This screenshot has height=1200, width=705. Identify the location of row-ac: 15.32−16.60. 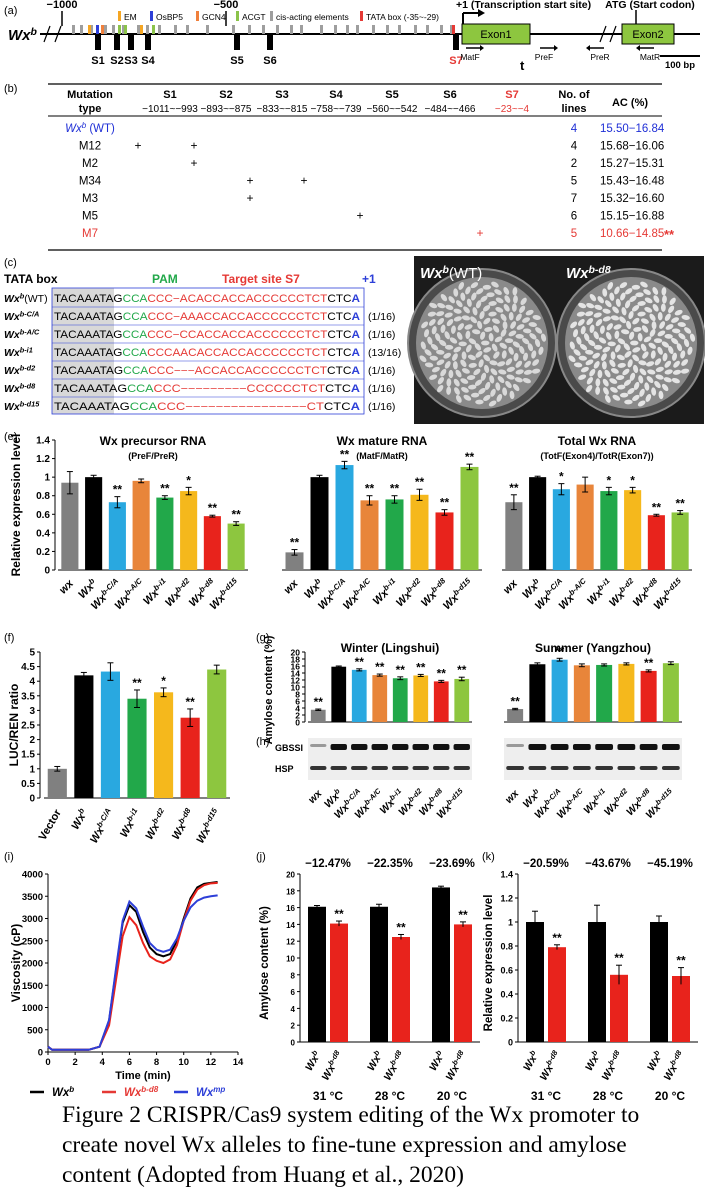
(632, 199).